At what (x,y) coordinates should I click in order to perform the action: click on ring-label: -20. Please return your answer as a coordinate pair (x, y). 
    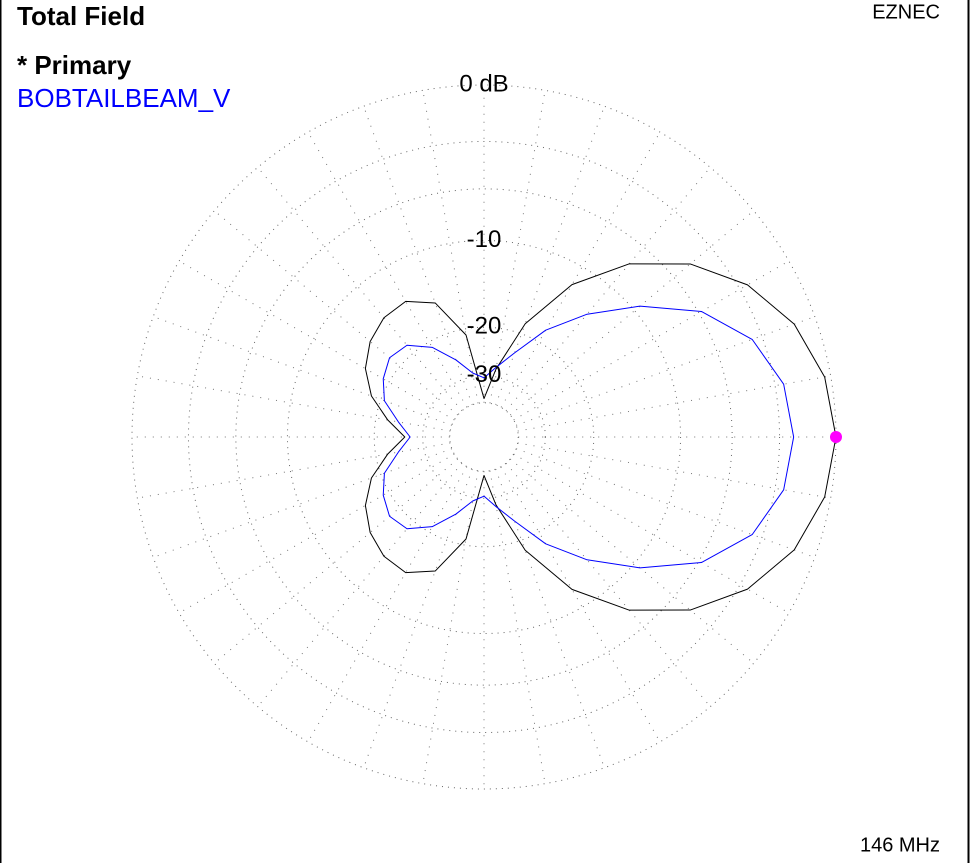
    Looking at the image, I should click on (484, 326).